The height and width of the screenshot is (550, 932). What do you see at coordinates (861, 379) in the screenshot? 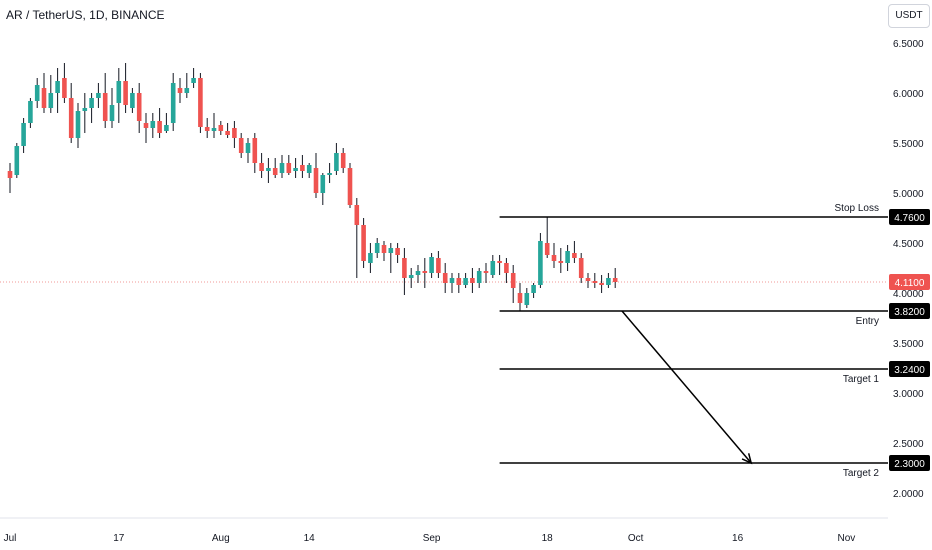
I see `level-label: Target 1` at bounding box center [861, 379].